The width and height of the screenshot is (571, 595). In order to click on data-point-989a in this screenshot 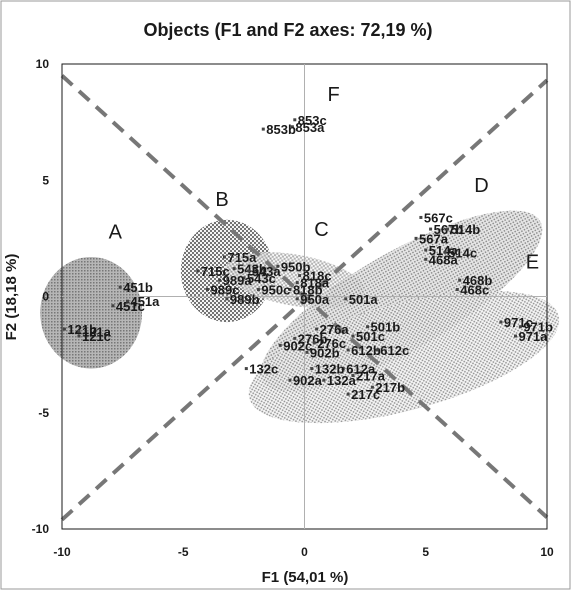, I will do `click(220, 280)`.